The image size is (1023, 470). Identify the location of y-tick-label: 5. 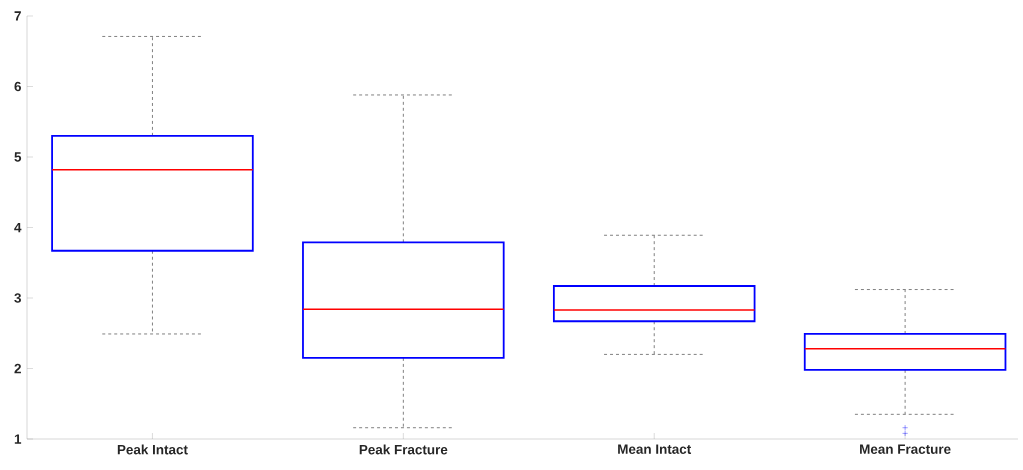
(18, 157).